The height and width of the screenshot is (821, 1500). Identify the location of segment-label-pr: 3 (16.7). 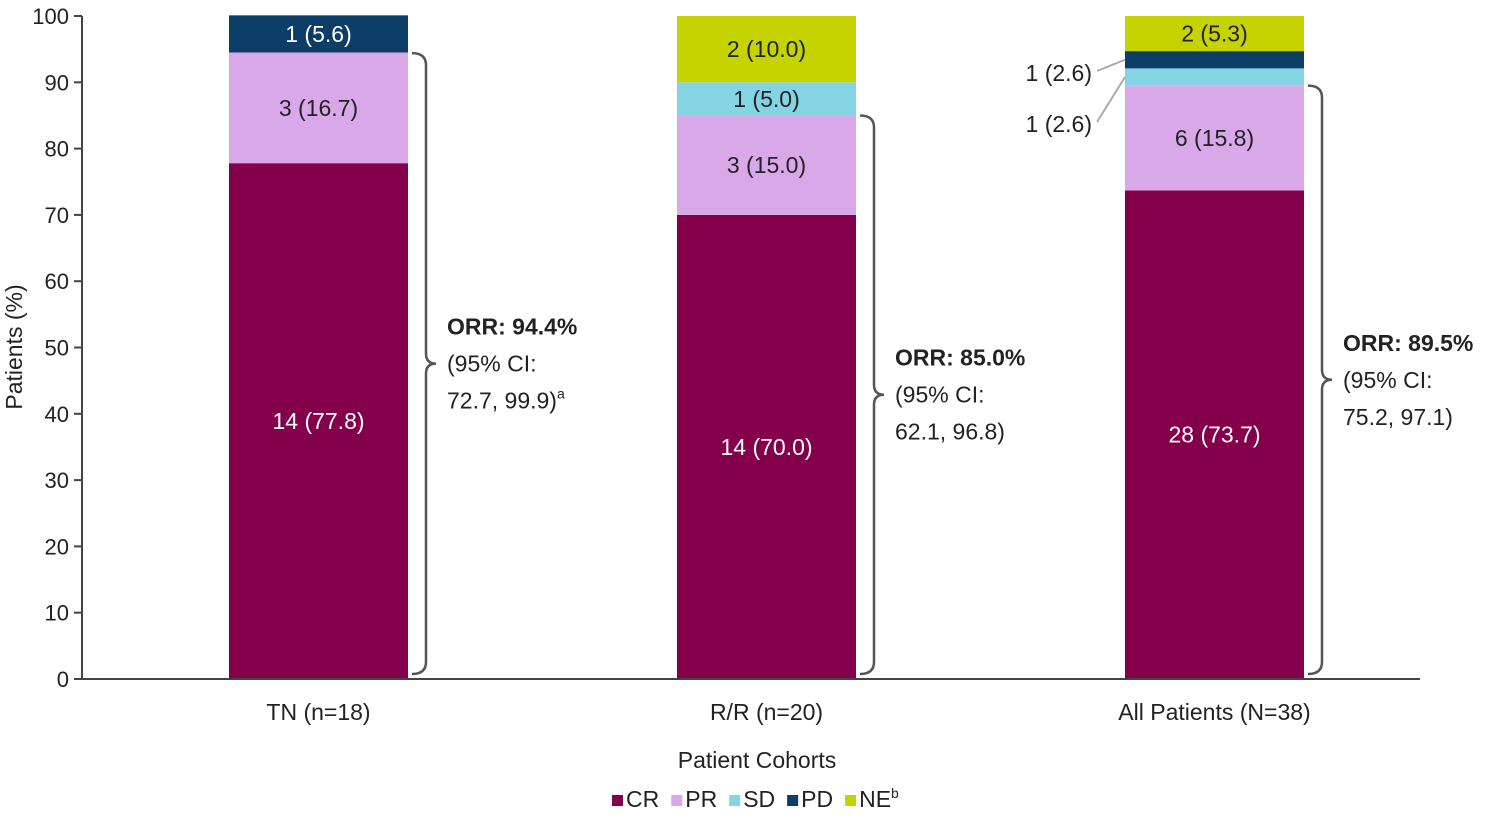
(318, 108).